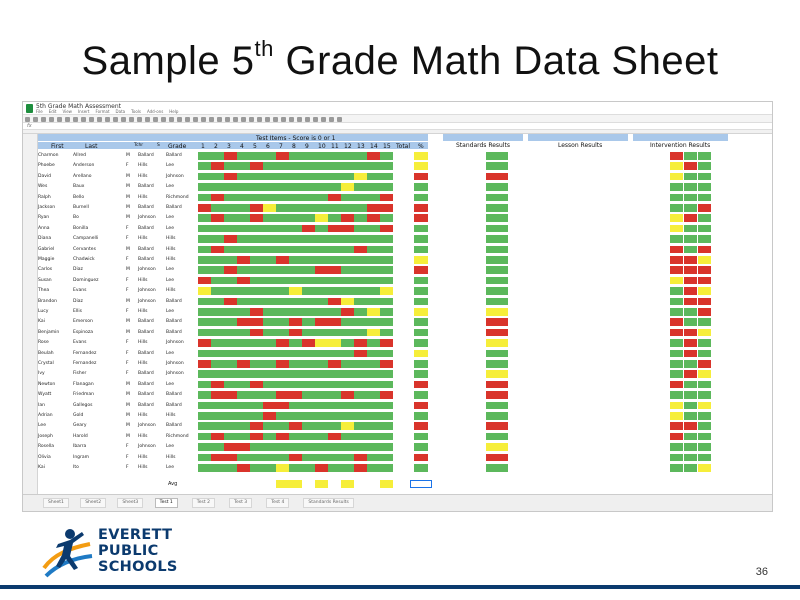 The image size is (800, 600). I want to click on formula-bar: fx, so click(397, 126).